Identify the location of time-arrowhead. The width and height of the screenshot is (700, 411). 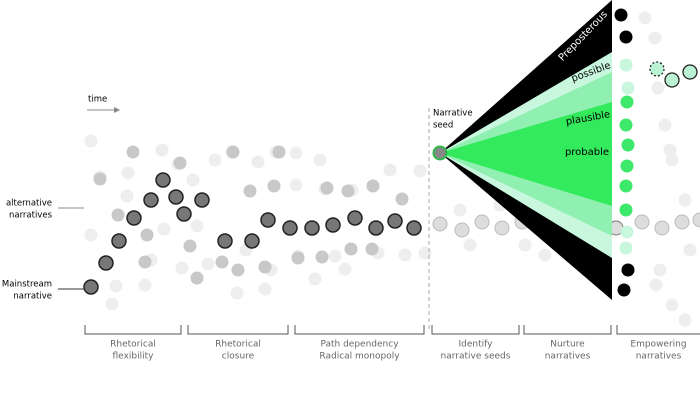
(117, 110).